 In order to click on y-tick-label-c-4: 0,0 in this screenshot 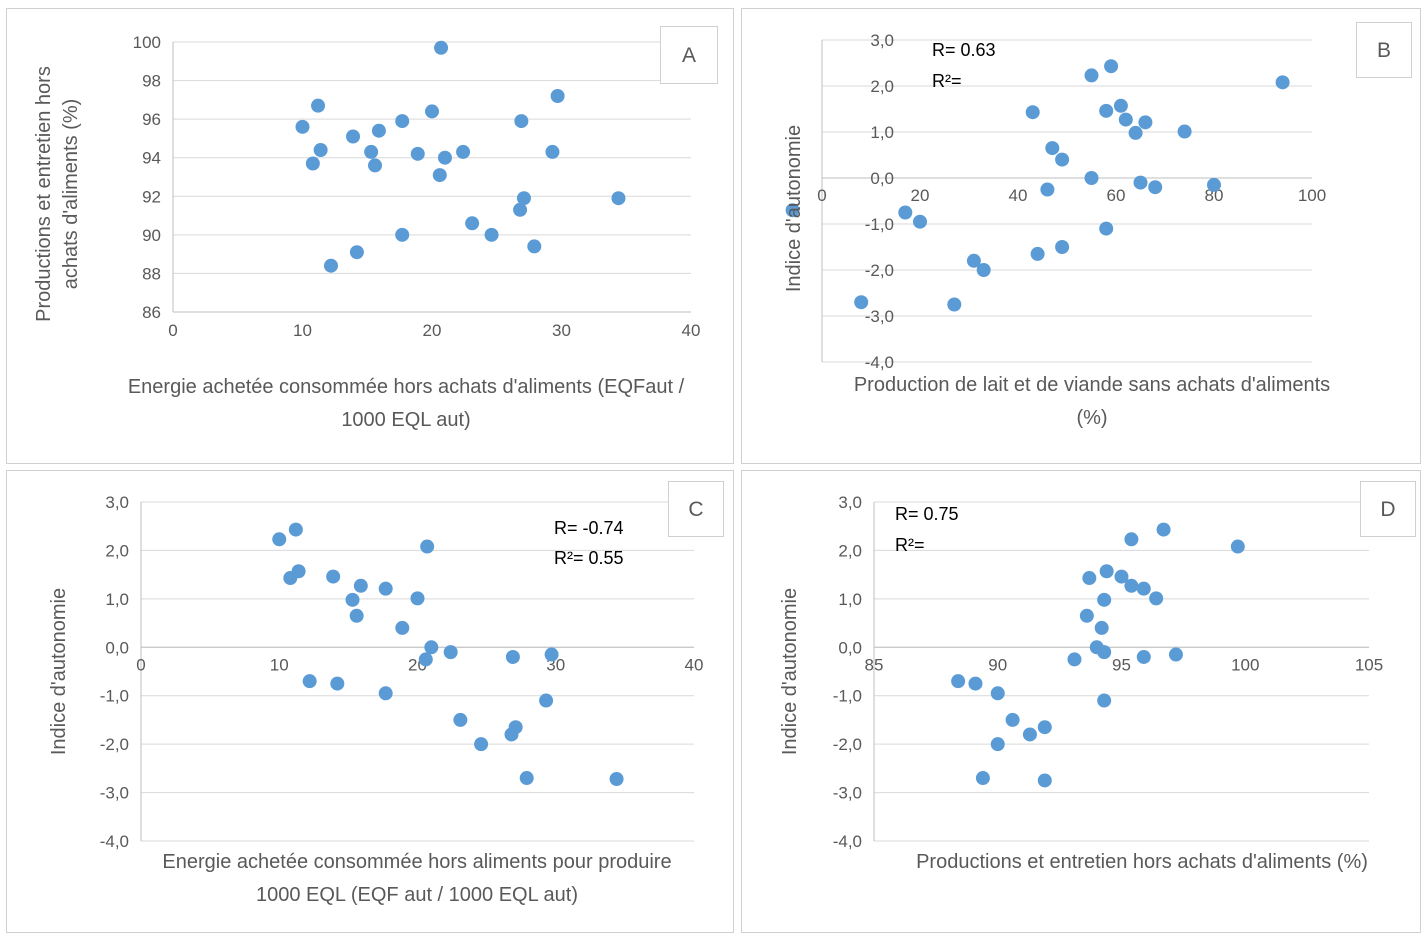, I will do `click(117, 647)`.